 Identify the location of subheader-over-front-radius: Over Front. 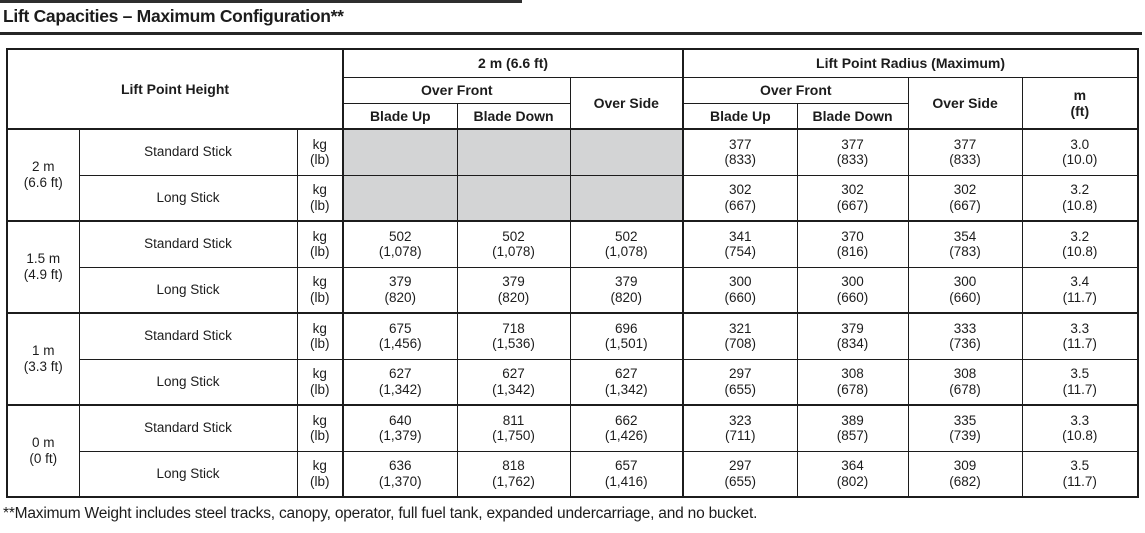
(795, 90).